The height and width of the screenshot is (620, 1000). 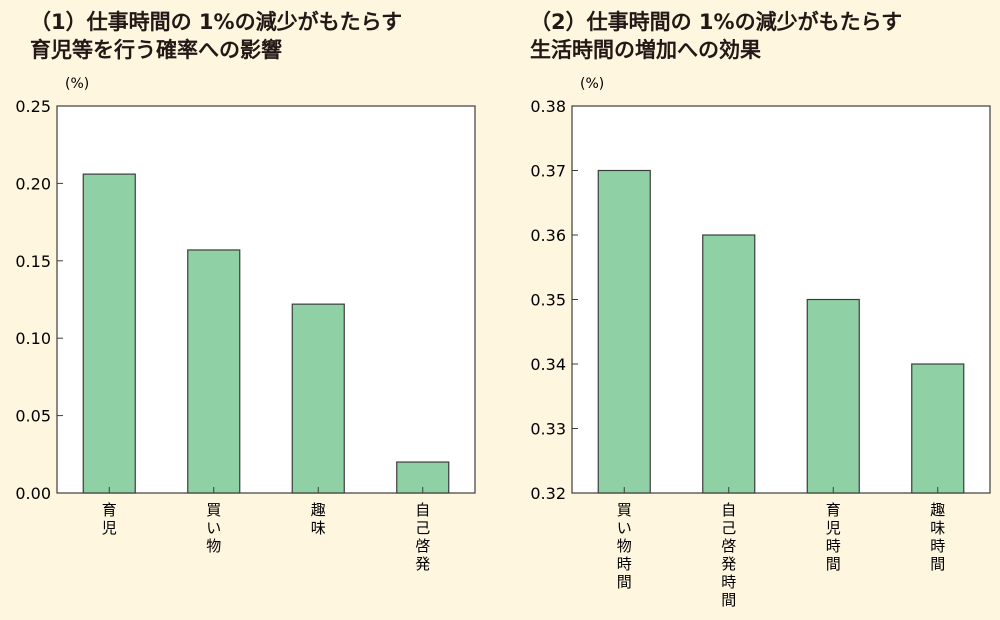 I want to click on y-tick-label: 0.33, so click(x=548, y=429).